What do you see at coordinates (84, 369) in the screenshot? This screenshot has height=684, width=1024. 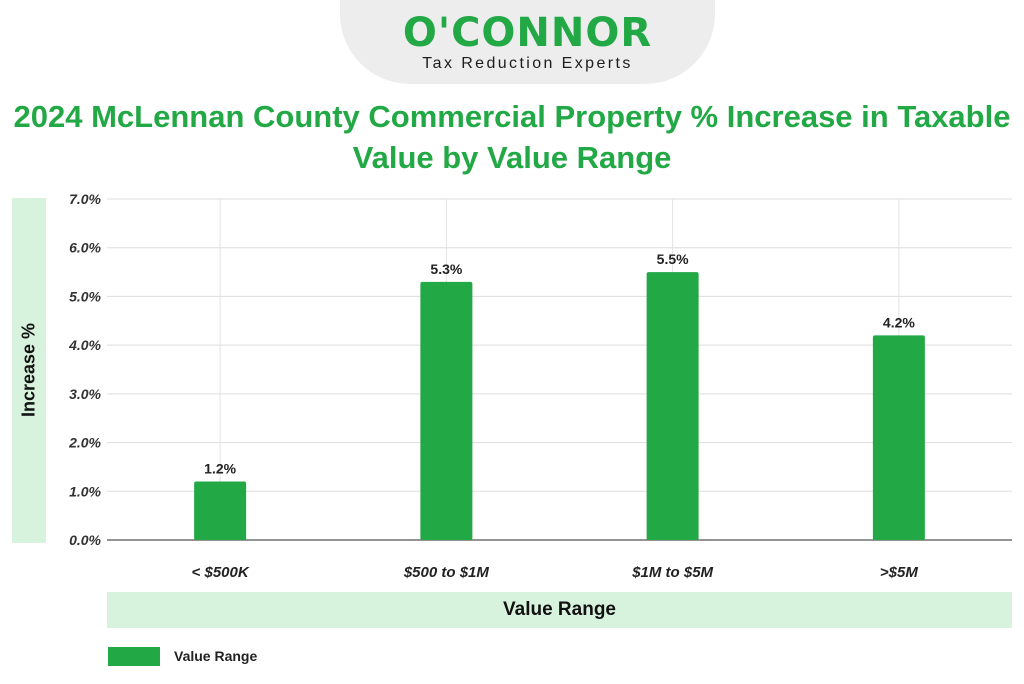 I see `y-tick-labels: 0.0% 1.0% 2.0% 3.0% 4.0% 5.0% 6.0% 7.0%` at bounding box center [84, 369].